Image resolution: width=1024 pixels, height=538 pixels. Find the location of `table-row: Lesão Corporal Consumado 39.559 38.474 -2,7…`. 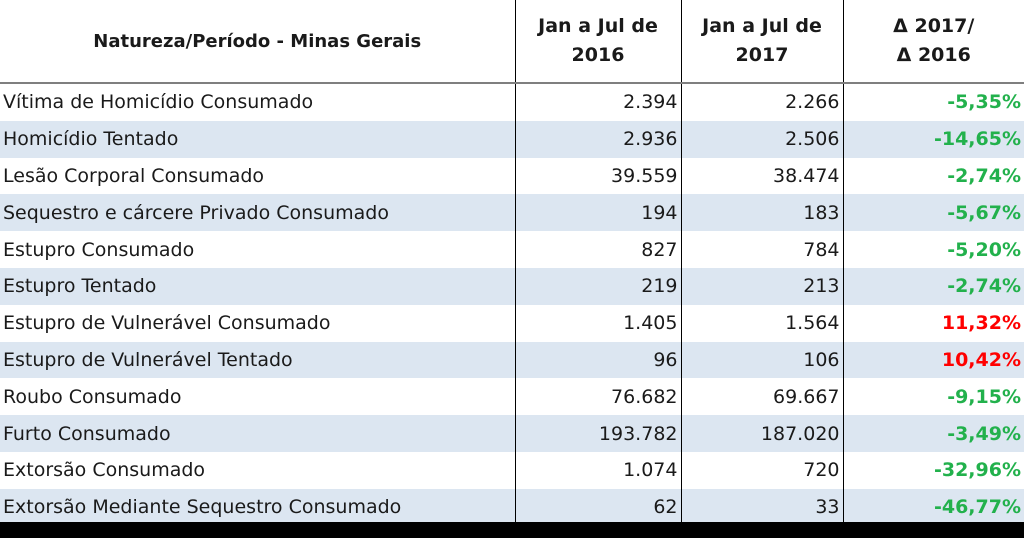

table-row: Lesão Corporal Consumado 39.559 38.474 -2,7… is located at coordinates (512, 176).